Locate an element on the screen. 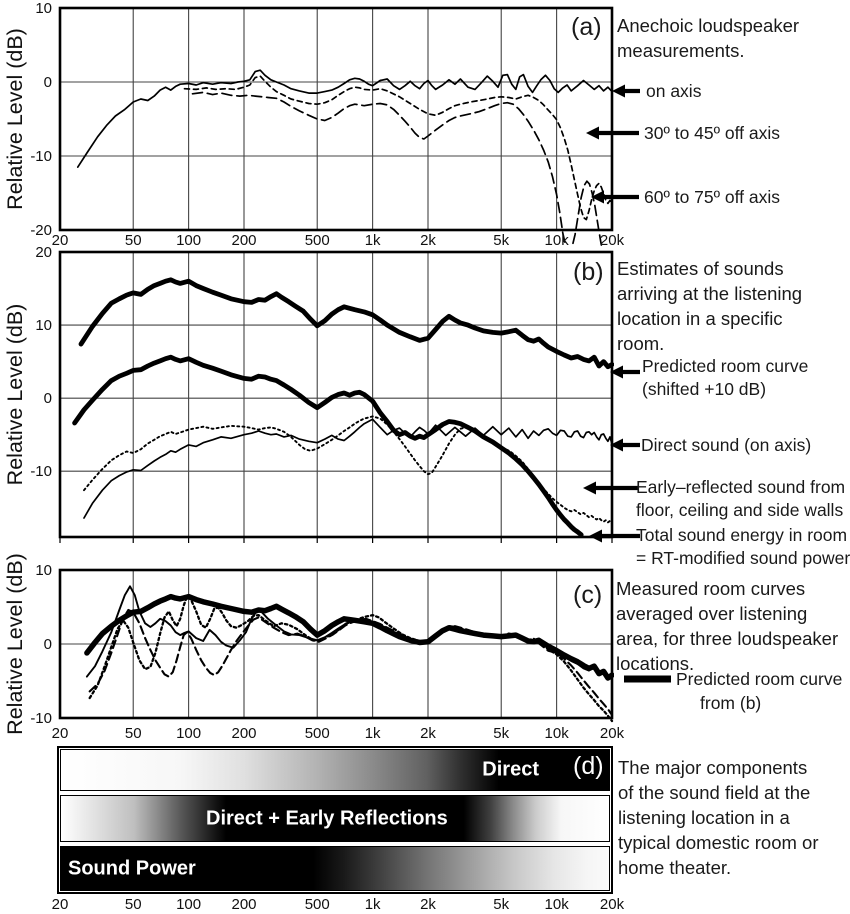  direct-bar-label: Direct is located at coordinates (510, 769).